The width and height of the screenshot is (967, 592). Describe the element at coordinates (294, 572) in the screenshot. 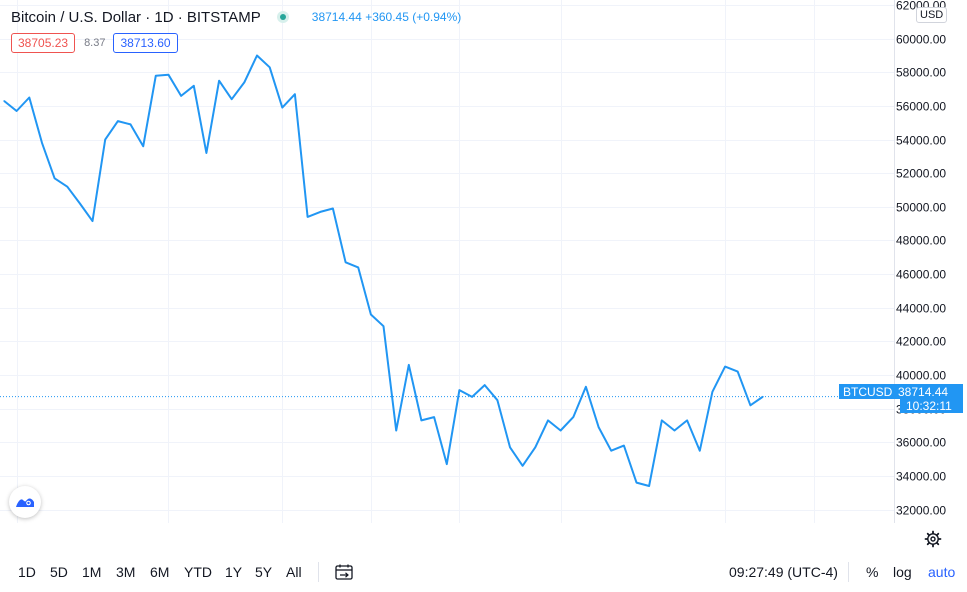

I see `range-button-all: All` at that location.